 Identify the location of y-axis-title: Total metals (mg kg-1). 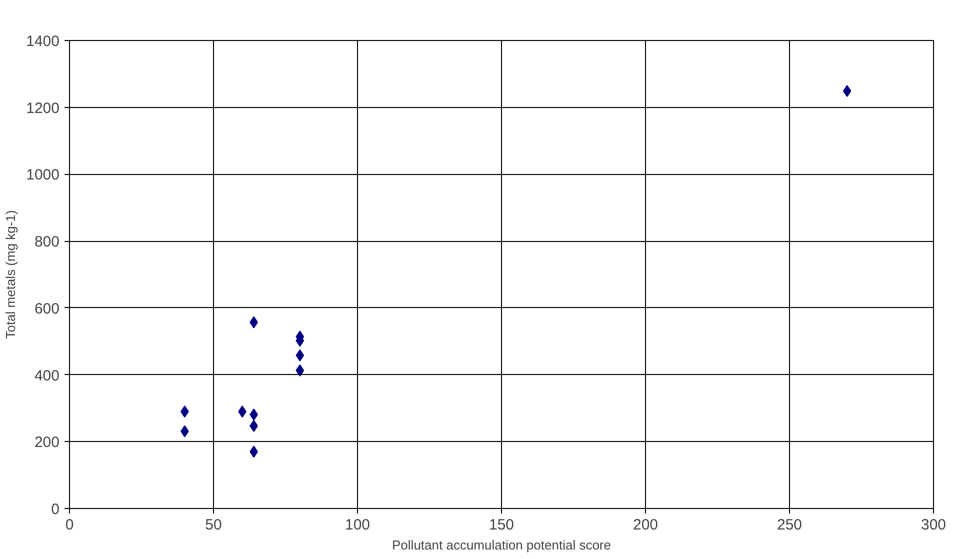
(10, 274).